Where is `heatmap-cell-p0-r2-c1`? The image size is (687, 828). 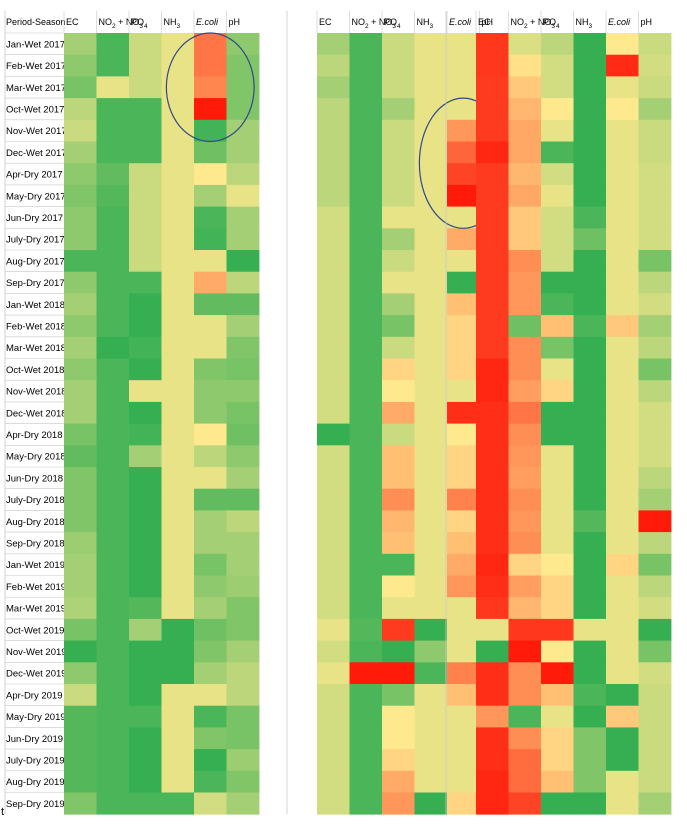
heatmap-cell-p0-r2-c1 is located at coordinates (113, 87).